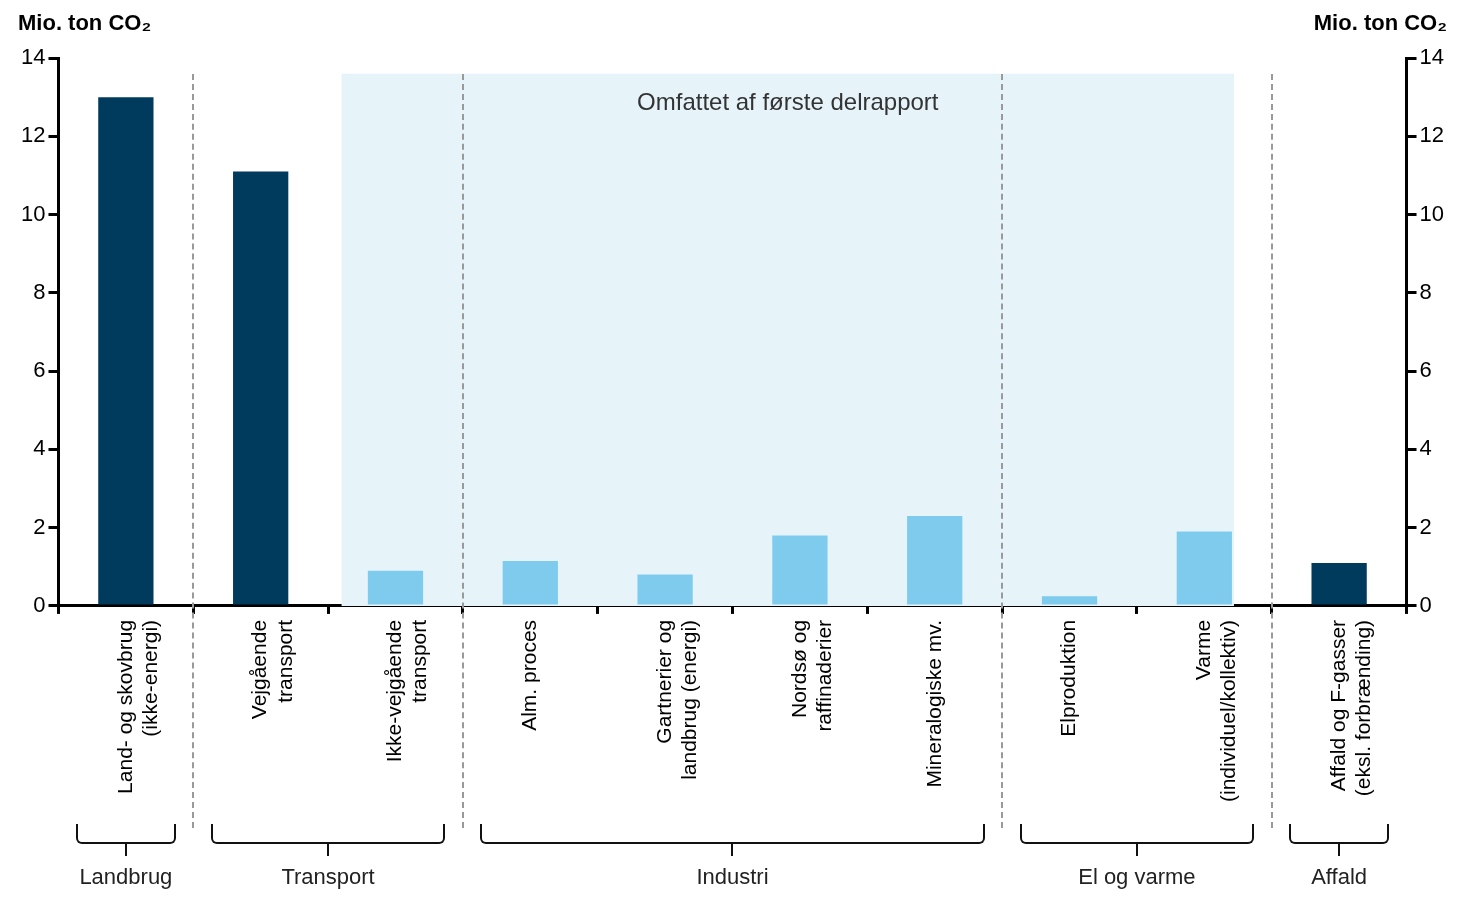 The image size is (1465, 905). Describe the element at coordinates (33, 57) in the screenshot. I see `y-tick-label: 14` at that location.